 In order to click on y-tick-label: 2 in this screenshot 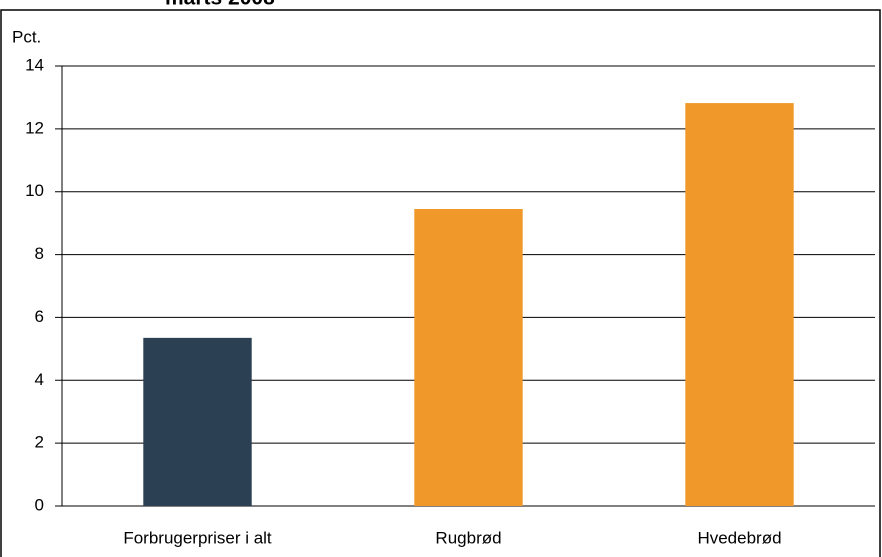, I will do `click(39, 442)`.